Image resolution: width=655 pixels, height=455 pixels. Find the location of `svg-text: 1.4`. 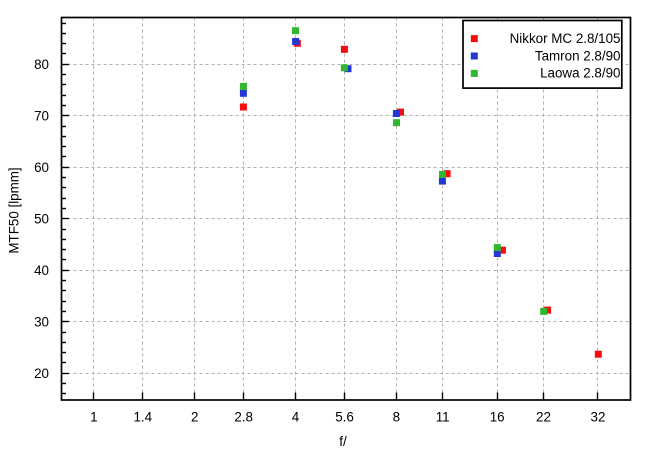

svg-text: 1.4 is located at coordinates (142, 417).